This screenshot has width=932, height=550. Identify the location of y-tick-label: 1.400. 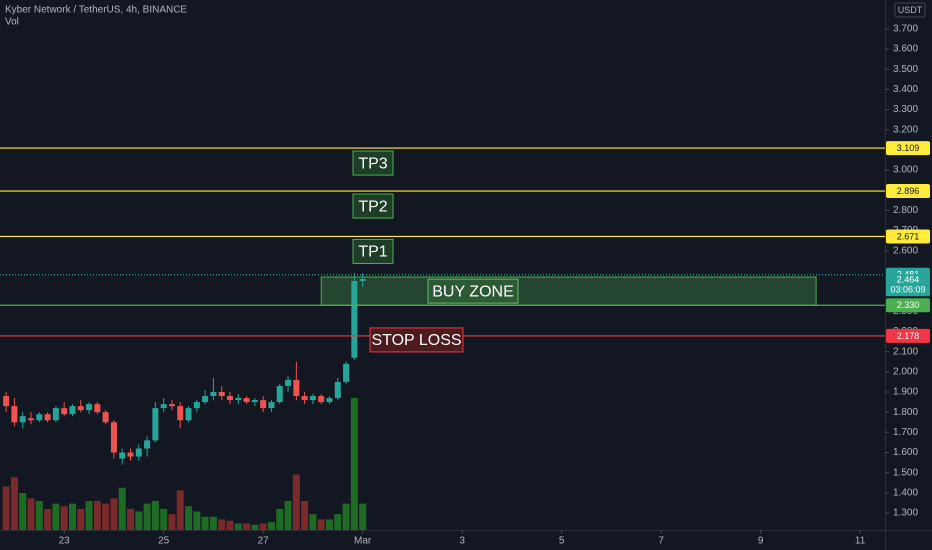
(905, 493).